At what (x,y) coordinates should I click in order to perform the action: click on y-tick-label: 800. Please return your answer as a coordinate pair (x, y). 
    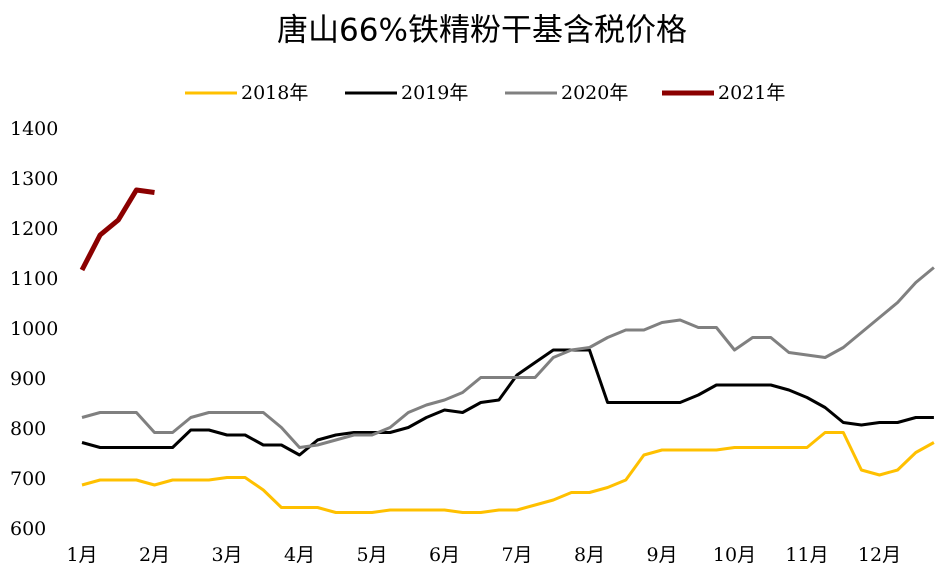
    Looking at the image, I should click on (28, 429).